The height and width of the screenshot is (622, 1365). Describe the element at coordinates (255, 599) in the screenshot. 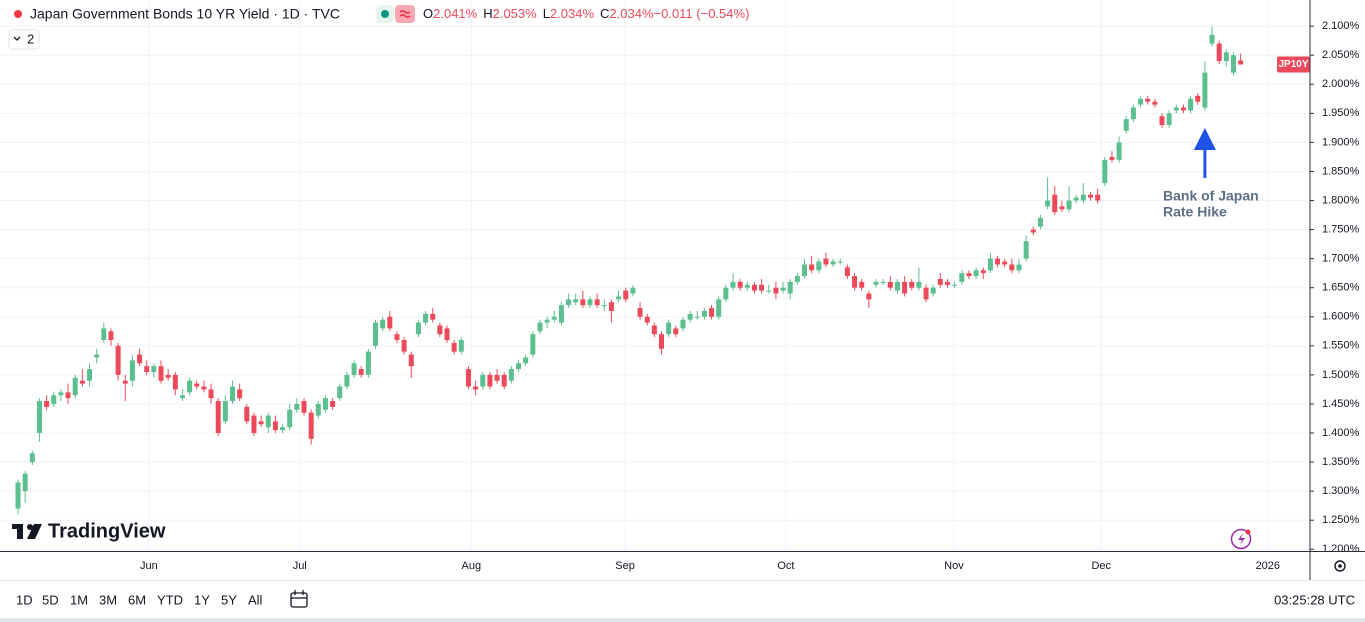

I see `range-button: All` at that location.